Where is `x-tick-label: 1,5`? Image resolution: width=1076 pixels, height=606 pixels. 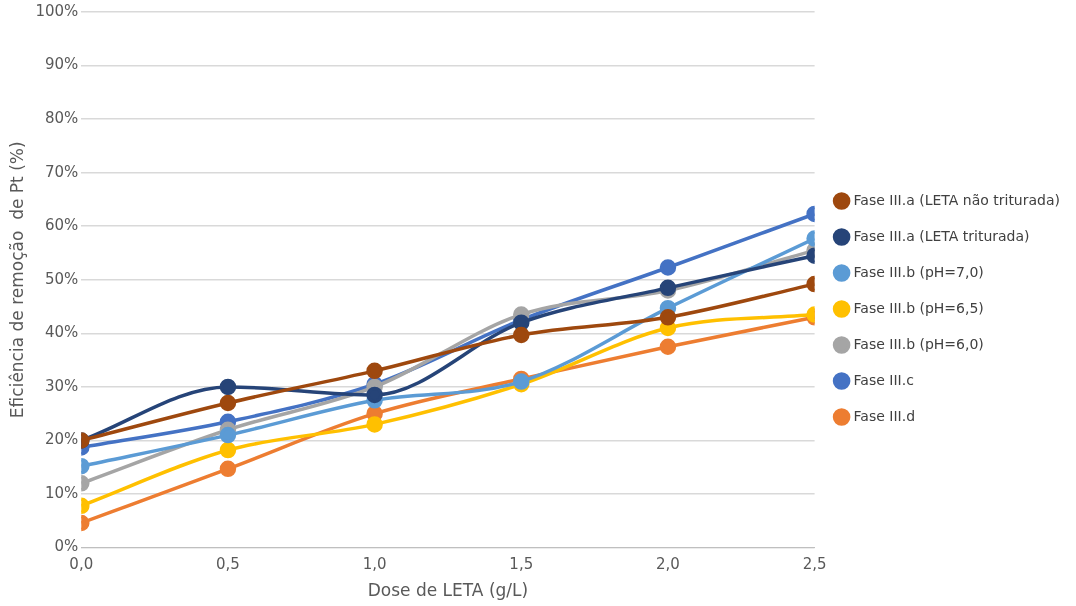 x-tick-label: 1,5 is located at coordinates (521, 564).